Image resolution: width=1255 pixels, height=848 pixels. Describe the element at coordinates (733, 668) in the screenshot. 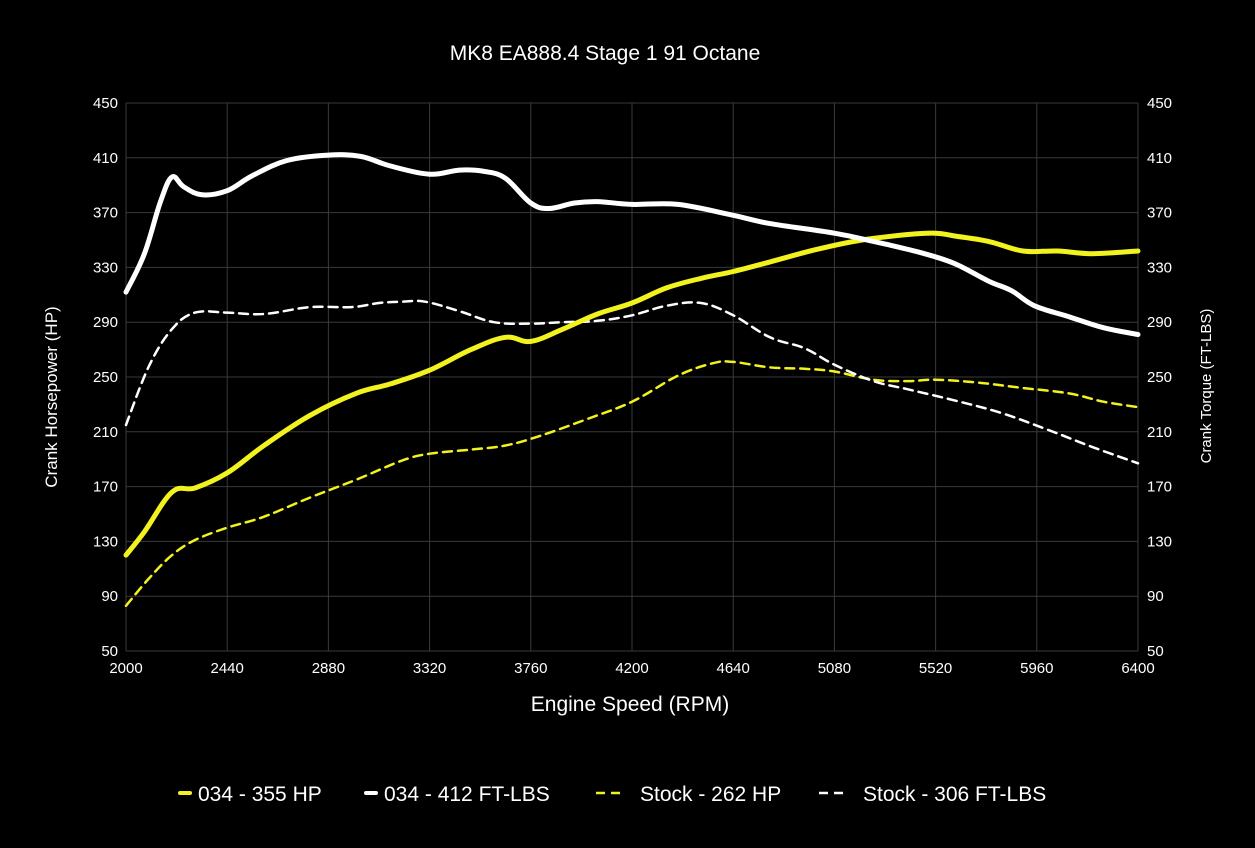

I see `x-tick-label: 4640` at that location.